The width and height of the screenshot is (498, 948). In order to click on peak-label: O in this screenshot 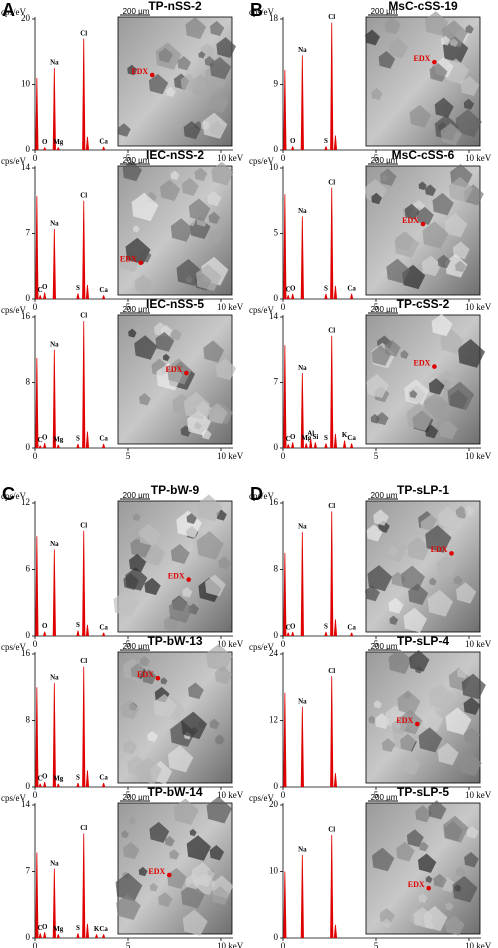, I will do `click(45, 142)`.